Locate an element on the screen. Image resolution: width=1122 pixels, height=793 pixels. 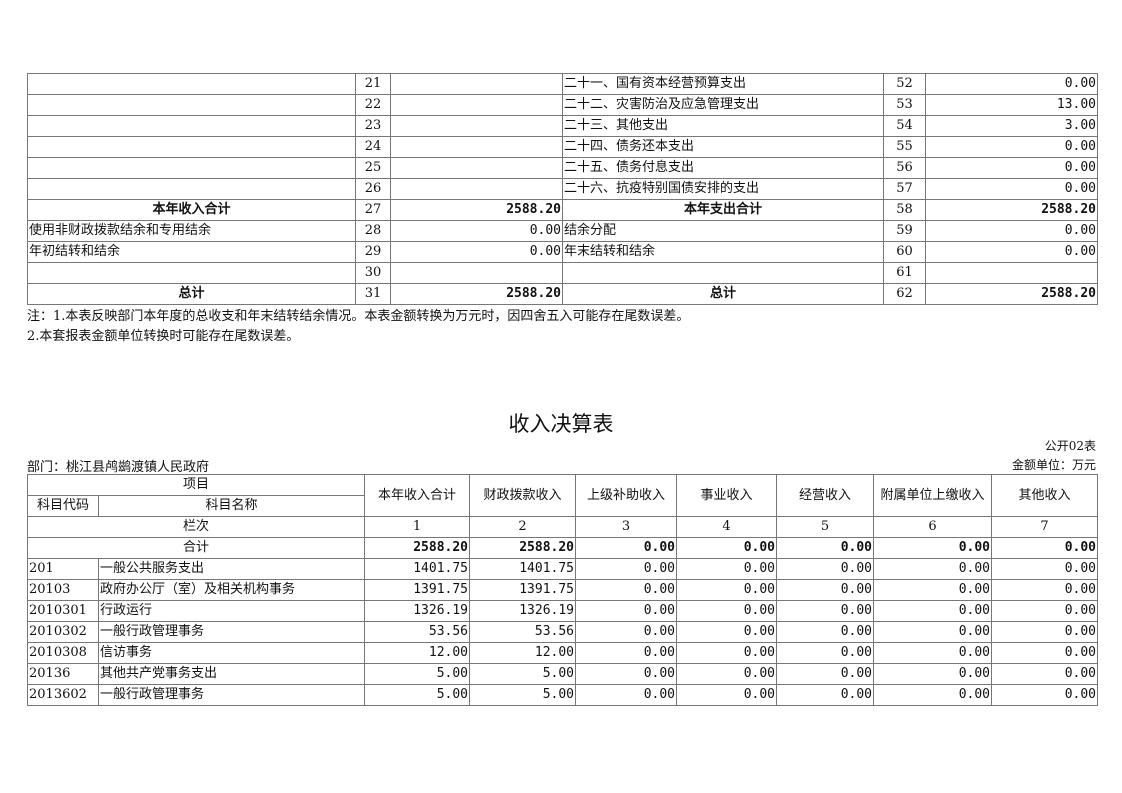
row-number: 25 is located at coordinates (373, 168).